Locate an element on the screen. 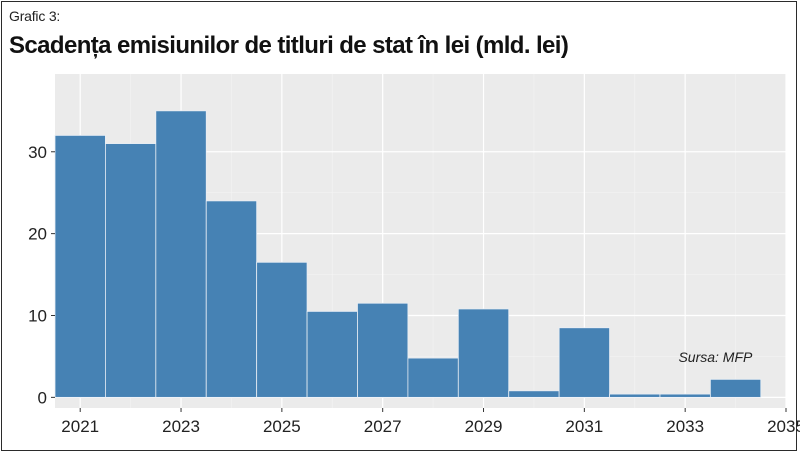 This screenshot has height=454, width=800. y-tick-label: 0 is located at coordinates (42, 397).